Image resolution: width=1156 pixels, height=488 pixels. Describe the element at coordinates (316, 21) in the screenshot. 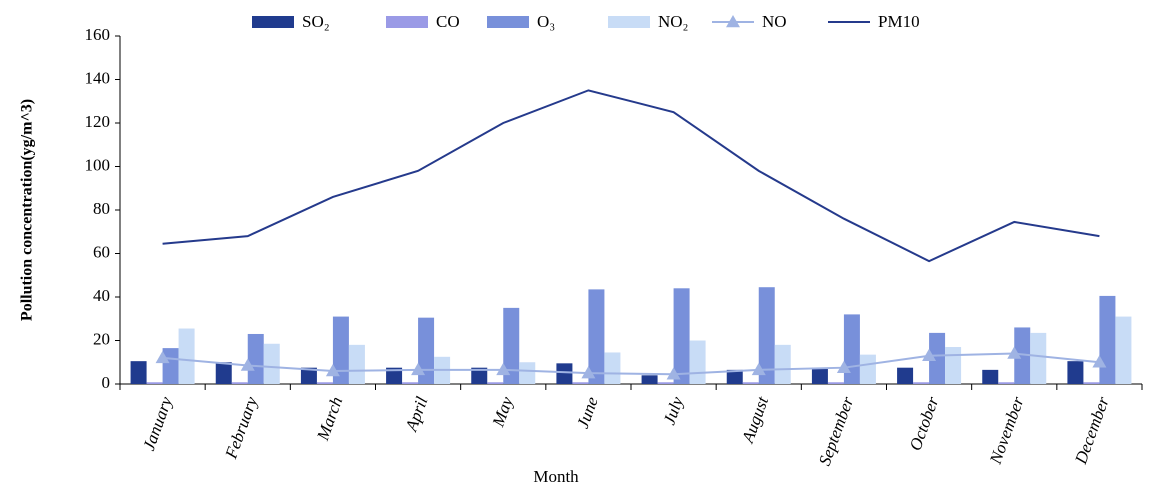

I see `legend-label: SO₂` at that location.